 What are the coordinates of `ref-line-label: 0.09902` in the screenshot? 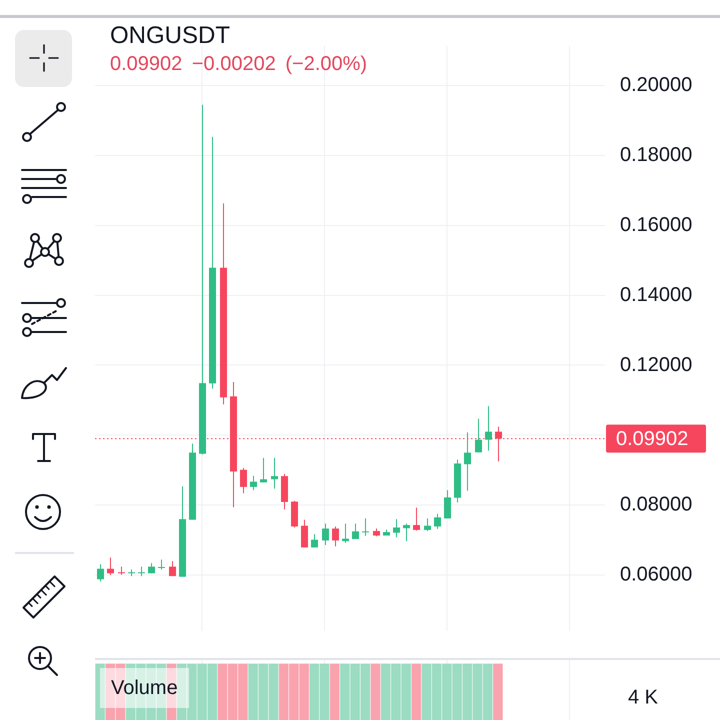 It's located at (652, 439).